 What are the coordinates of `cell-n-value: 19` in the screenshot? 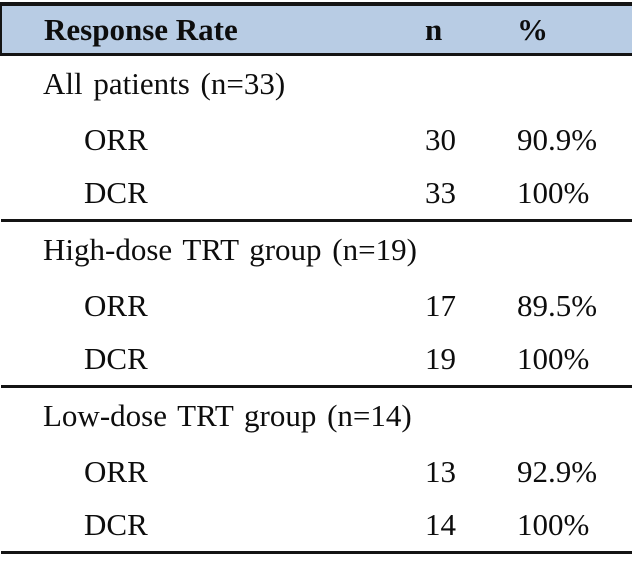 It's located at (471, 360).